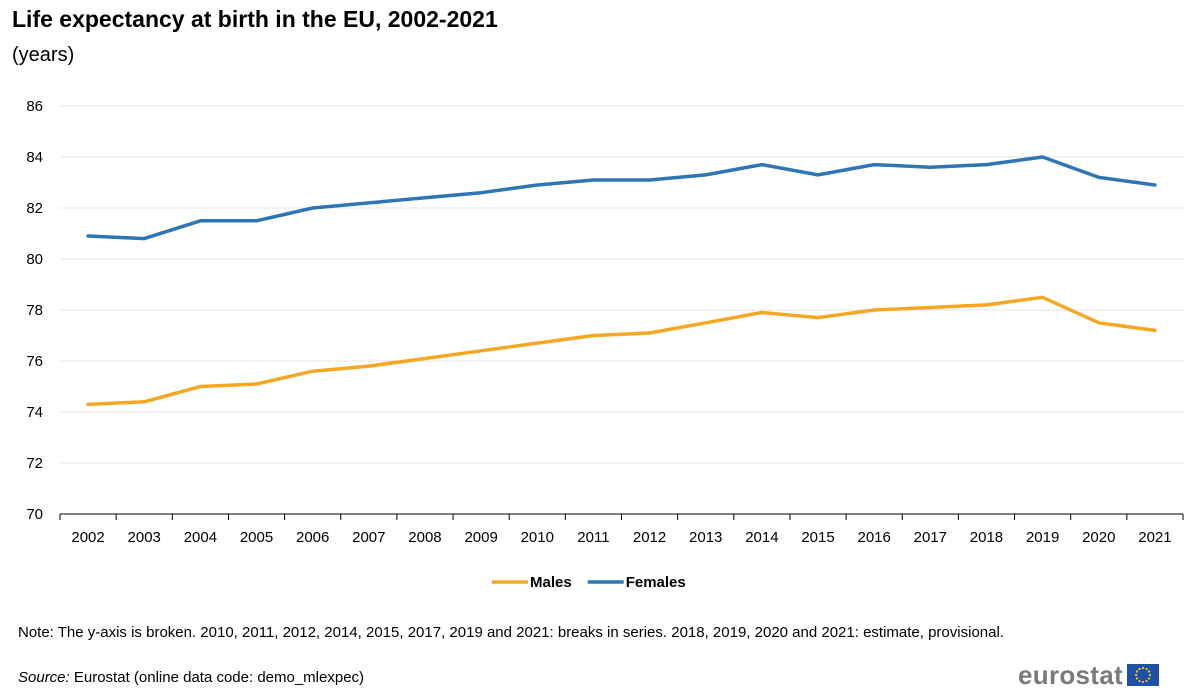  I want to click on y-tick-label: 84, so click(34, 157).